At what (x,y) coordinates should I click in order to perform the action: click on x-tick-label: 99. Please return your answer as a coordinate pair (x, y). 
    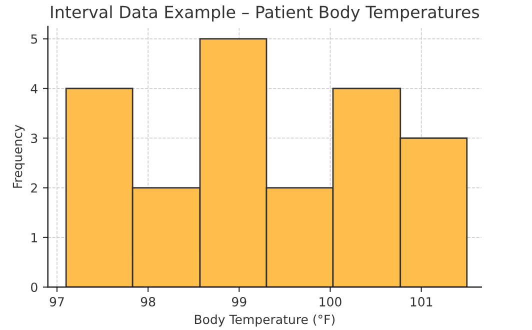
    Looking at the image, I should click on (239, 301).